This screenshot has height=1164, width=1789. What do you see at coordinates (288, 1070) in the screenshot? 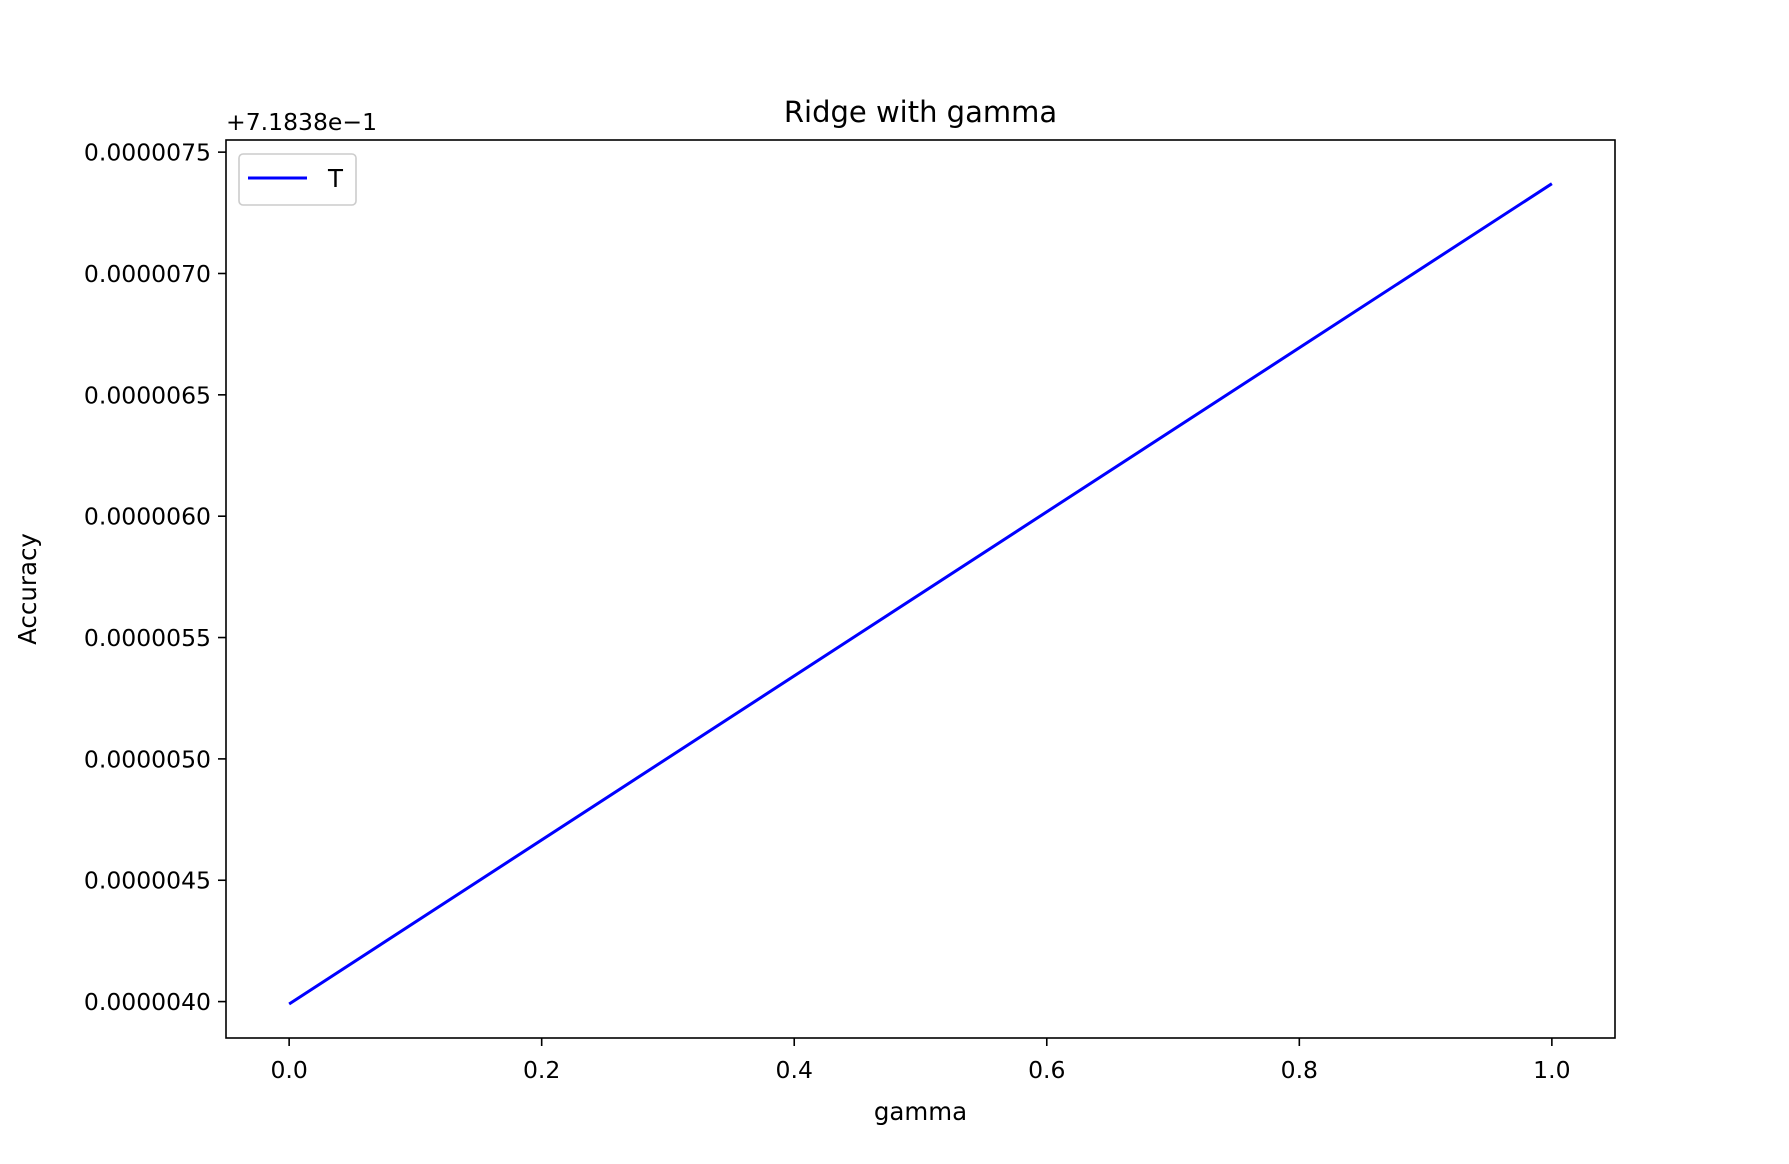
I see `x-tick-label: 0.0` at bounding box center [288, 1070].